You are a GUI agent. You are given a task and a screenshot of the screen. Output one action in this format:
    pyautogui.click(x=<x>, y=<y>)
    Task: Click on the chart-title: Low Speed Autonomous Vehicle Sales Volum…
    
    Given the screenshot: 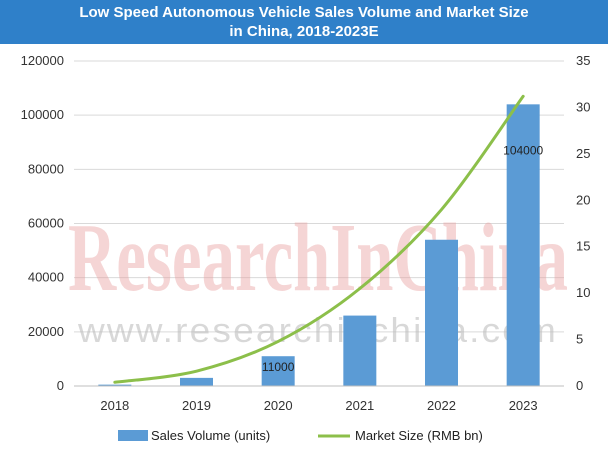 What is the action you would take?
    pyautogui.click(x=304, y=12)
    